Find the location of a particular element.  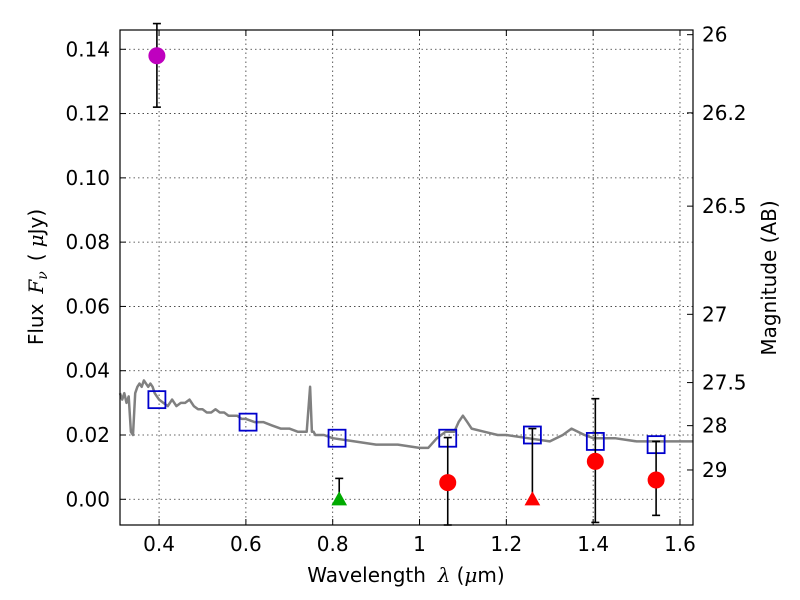

mag-tick-label: 29 is located at coordinates (714, 470).